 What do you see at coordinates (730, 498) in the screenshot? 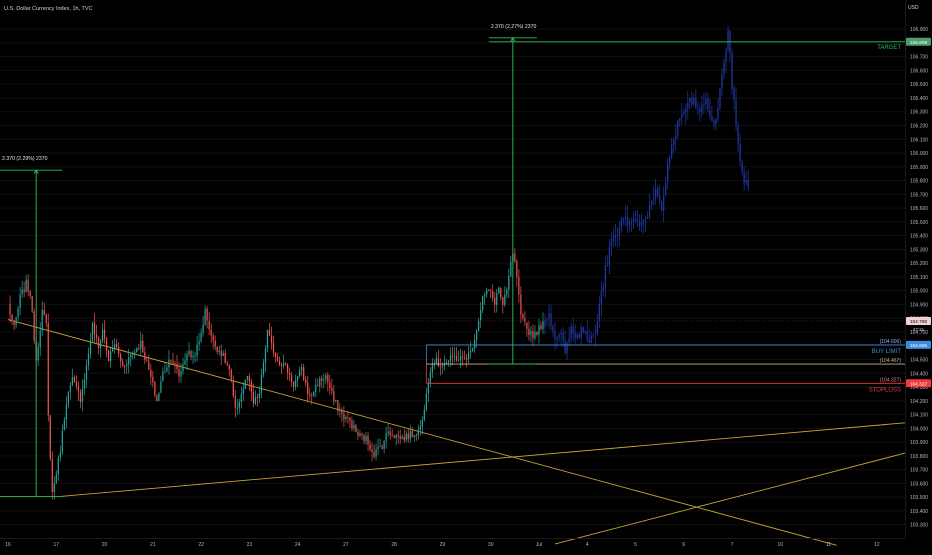
I see `trendline-ascending-far` at bounding box center [730, 498].